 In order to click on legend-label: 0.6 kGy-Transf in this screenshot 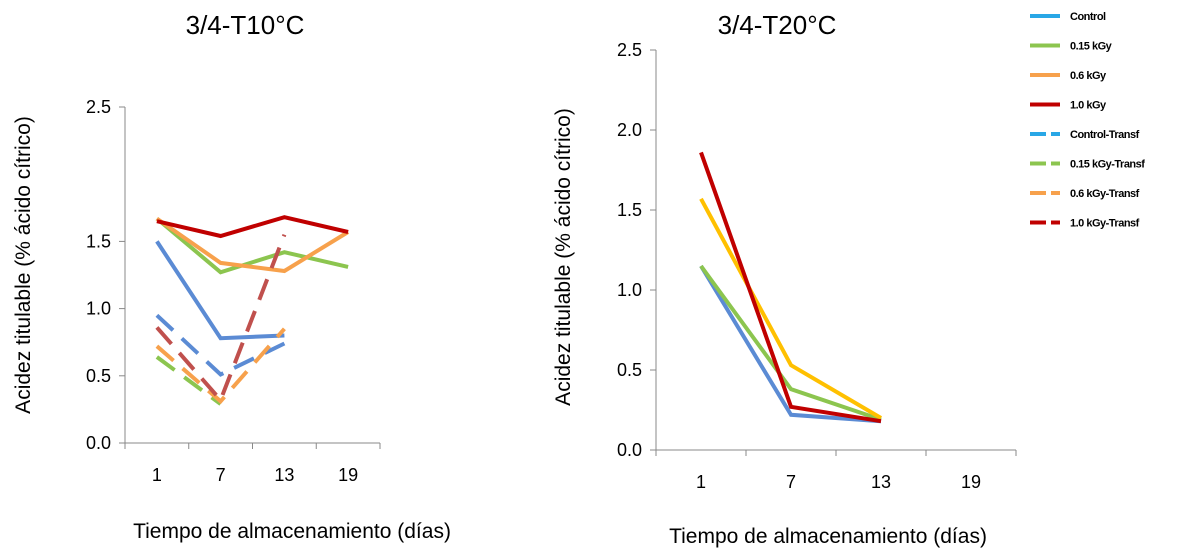, I will do `click(1105, 194)`.